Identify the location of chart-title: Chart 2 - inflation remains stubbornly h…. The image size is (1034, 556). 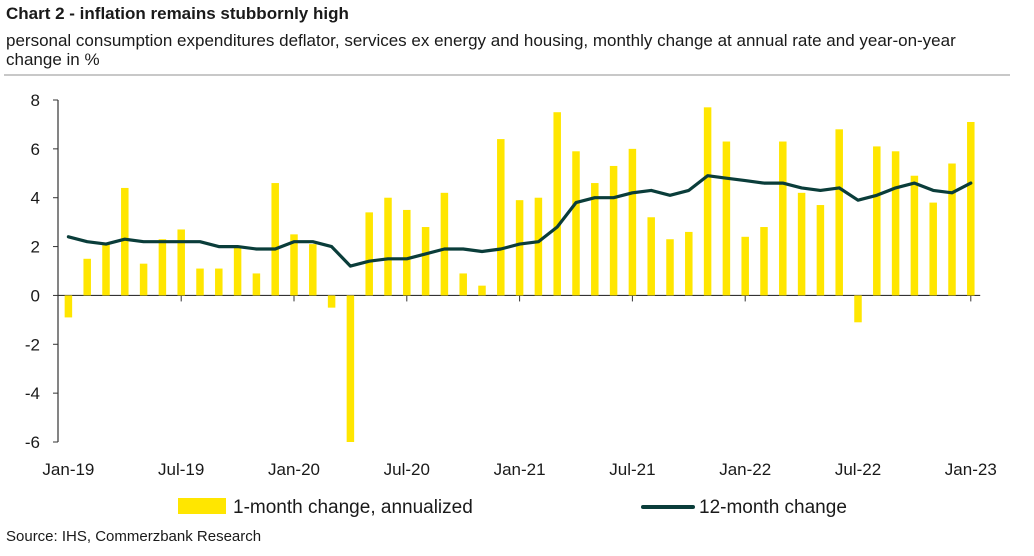
(177, 13).